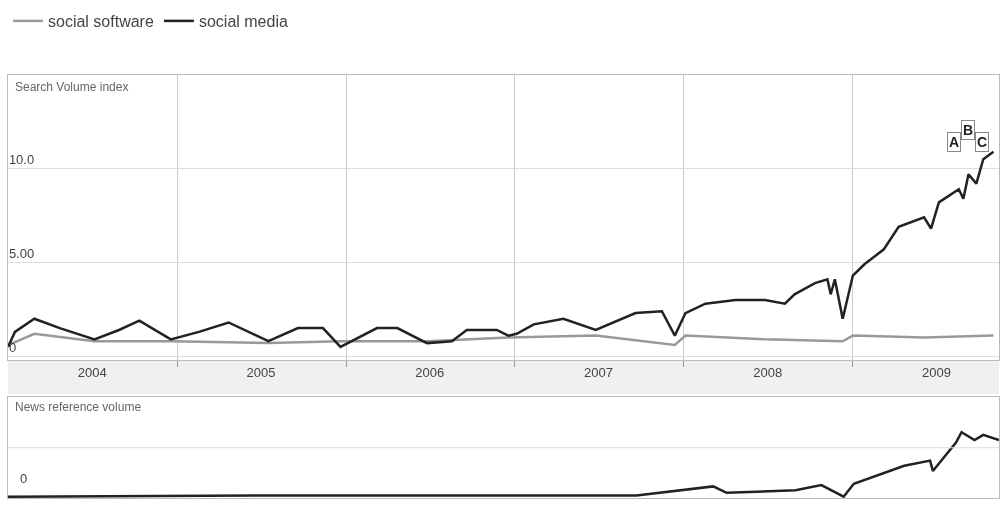 The image size is (1003, 506). I want to click on y-axis-title: Search Volume index, so click(72, 87).